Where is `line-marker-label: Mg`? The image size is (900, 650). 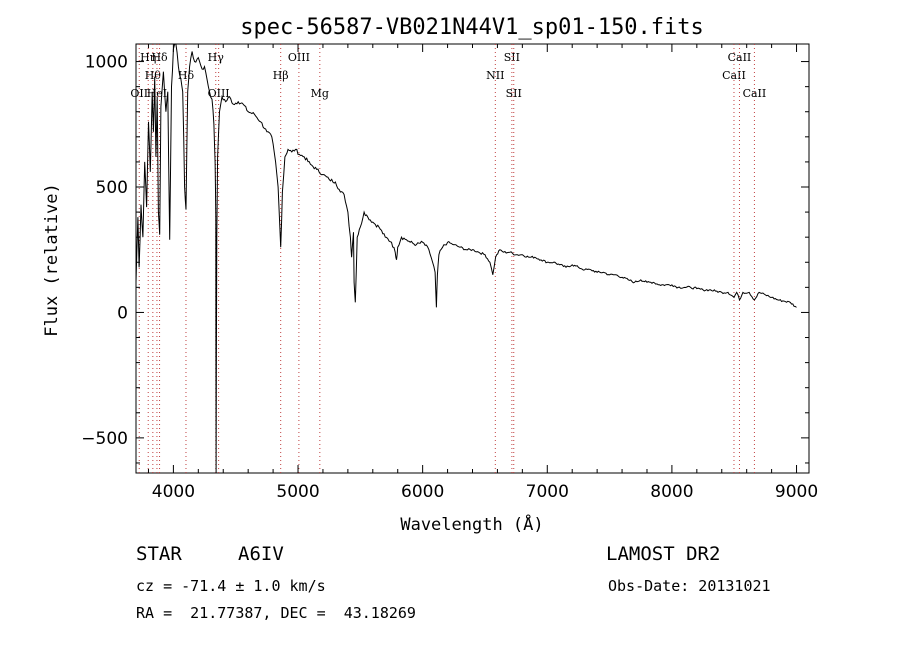 line-marker-label: Mg is located at coordinates (320, 93).